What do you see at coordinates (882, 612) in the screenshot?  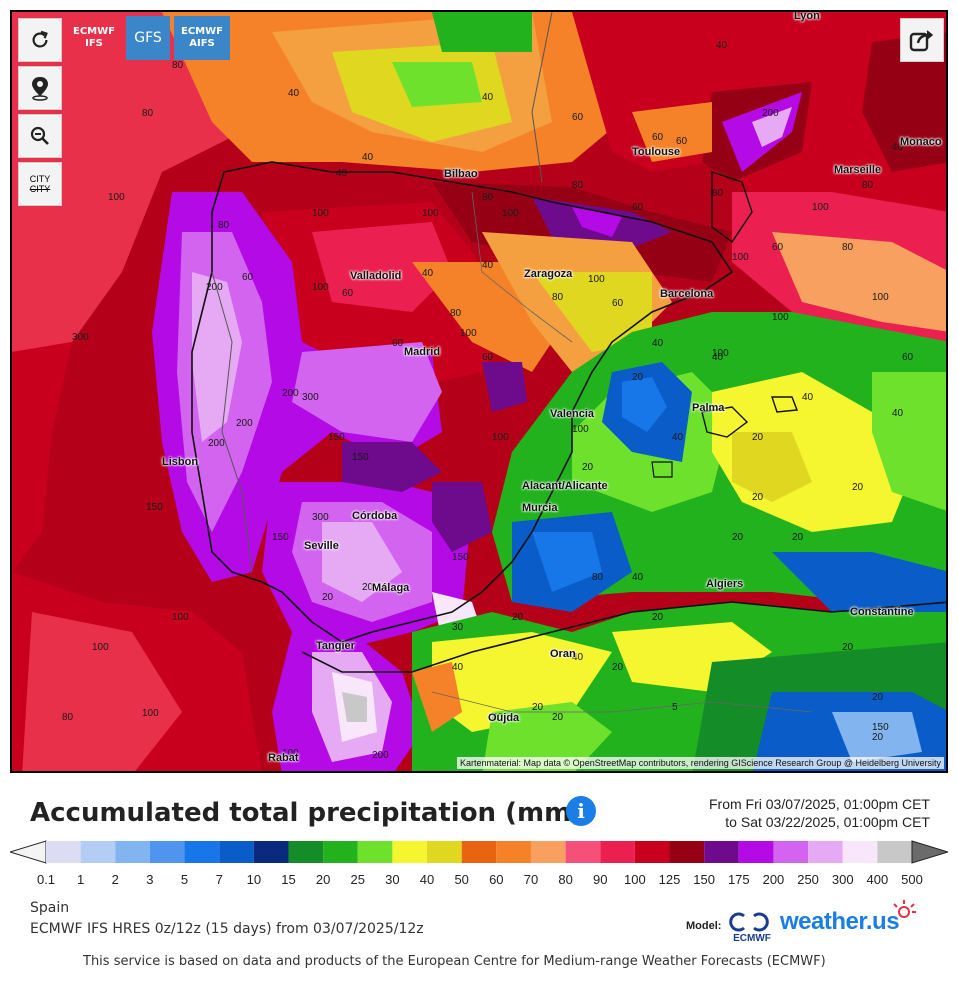 I see `city-label-constantine: Constantine` at bounding box center [882, 612].